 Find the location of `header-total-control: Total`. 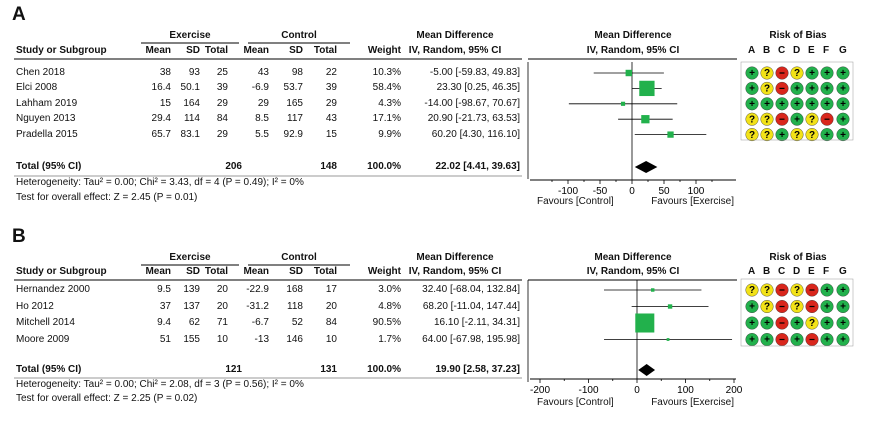

header-total-control: Total is located at coordinates (325, 50).